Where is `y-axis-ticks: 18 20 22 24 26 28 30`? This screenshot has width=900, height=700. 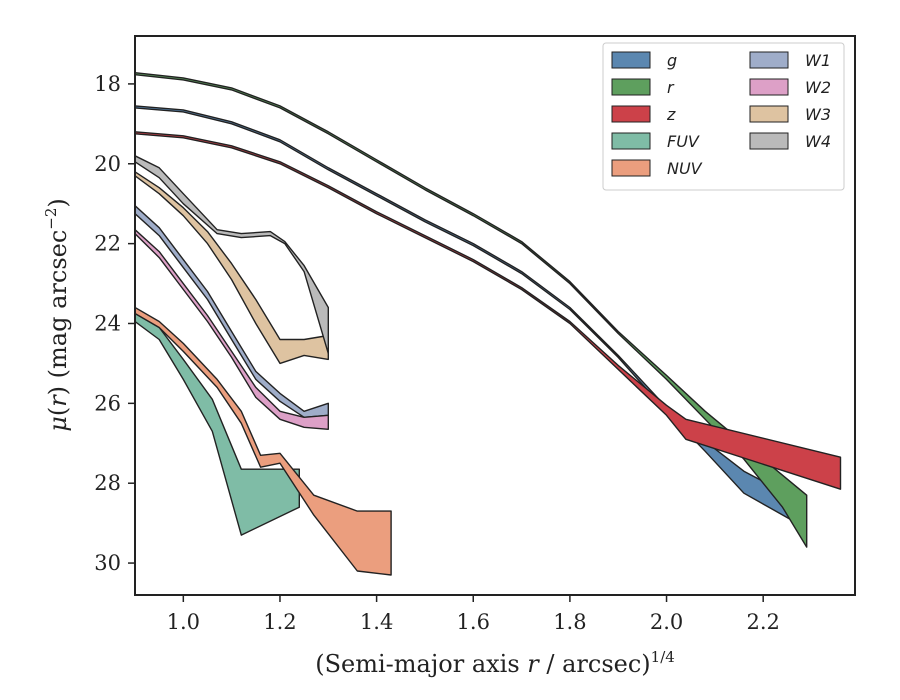 y-axis-ticks: 18 20 22 24 26 28 30 is located at coordinates (114, 323).